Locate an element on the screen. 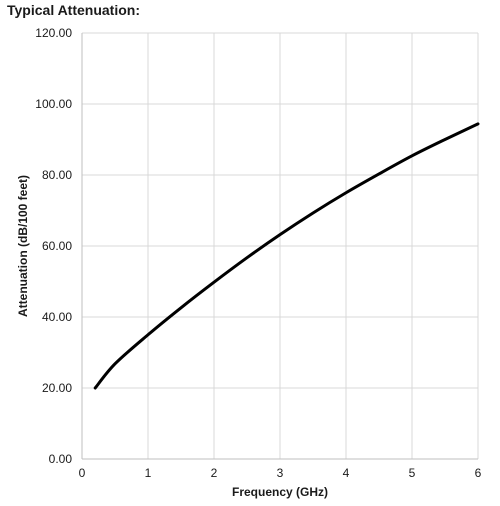  y-tick-label-2: 40.00 is located at coordinates (57, 317).